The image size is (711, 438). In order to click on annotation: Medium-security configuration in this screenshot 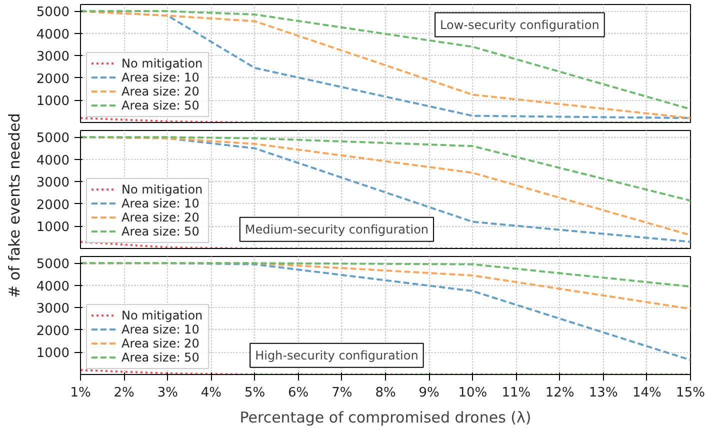, I will do `click(336, 229)`.